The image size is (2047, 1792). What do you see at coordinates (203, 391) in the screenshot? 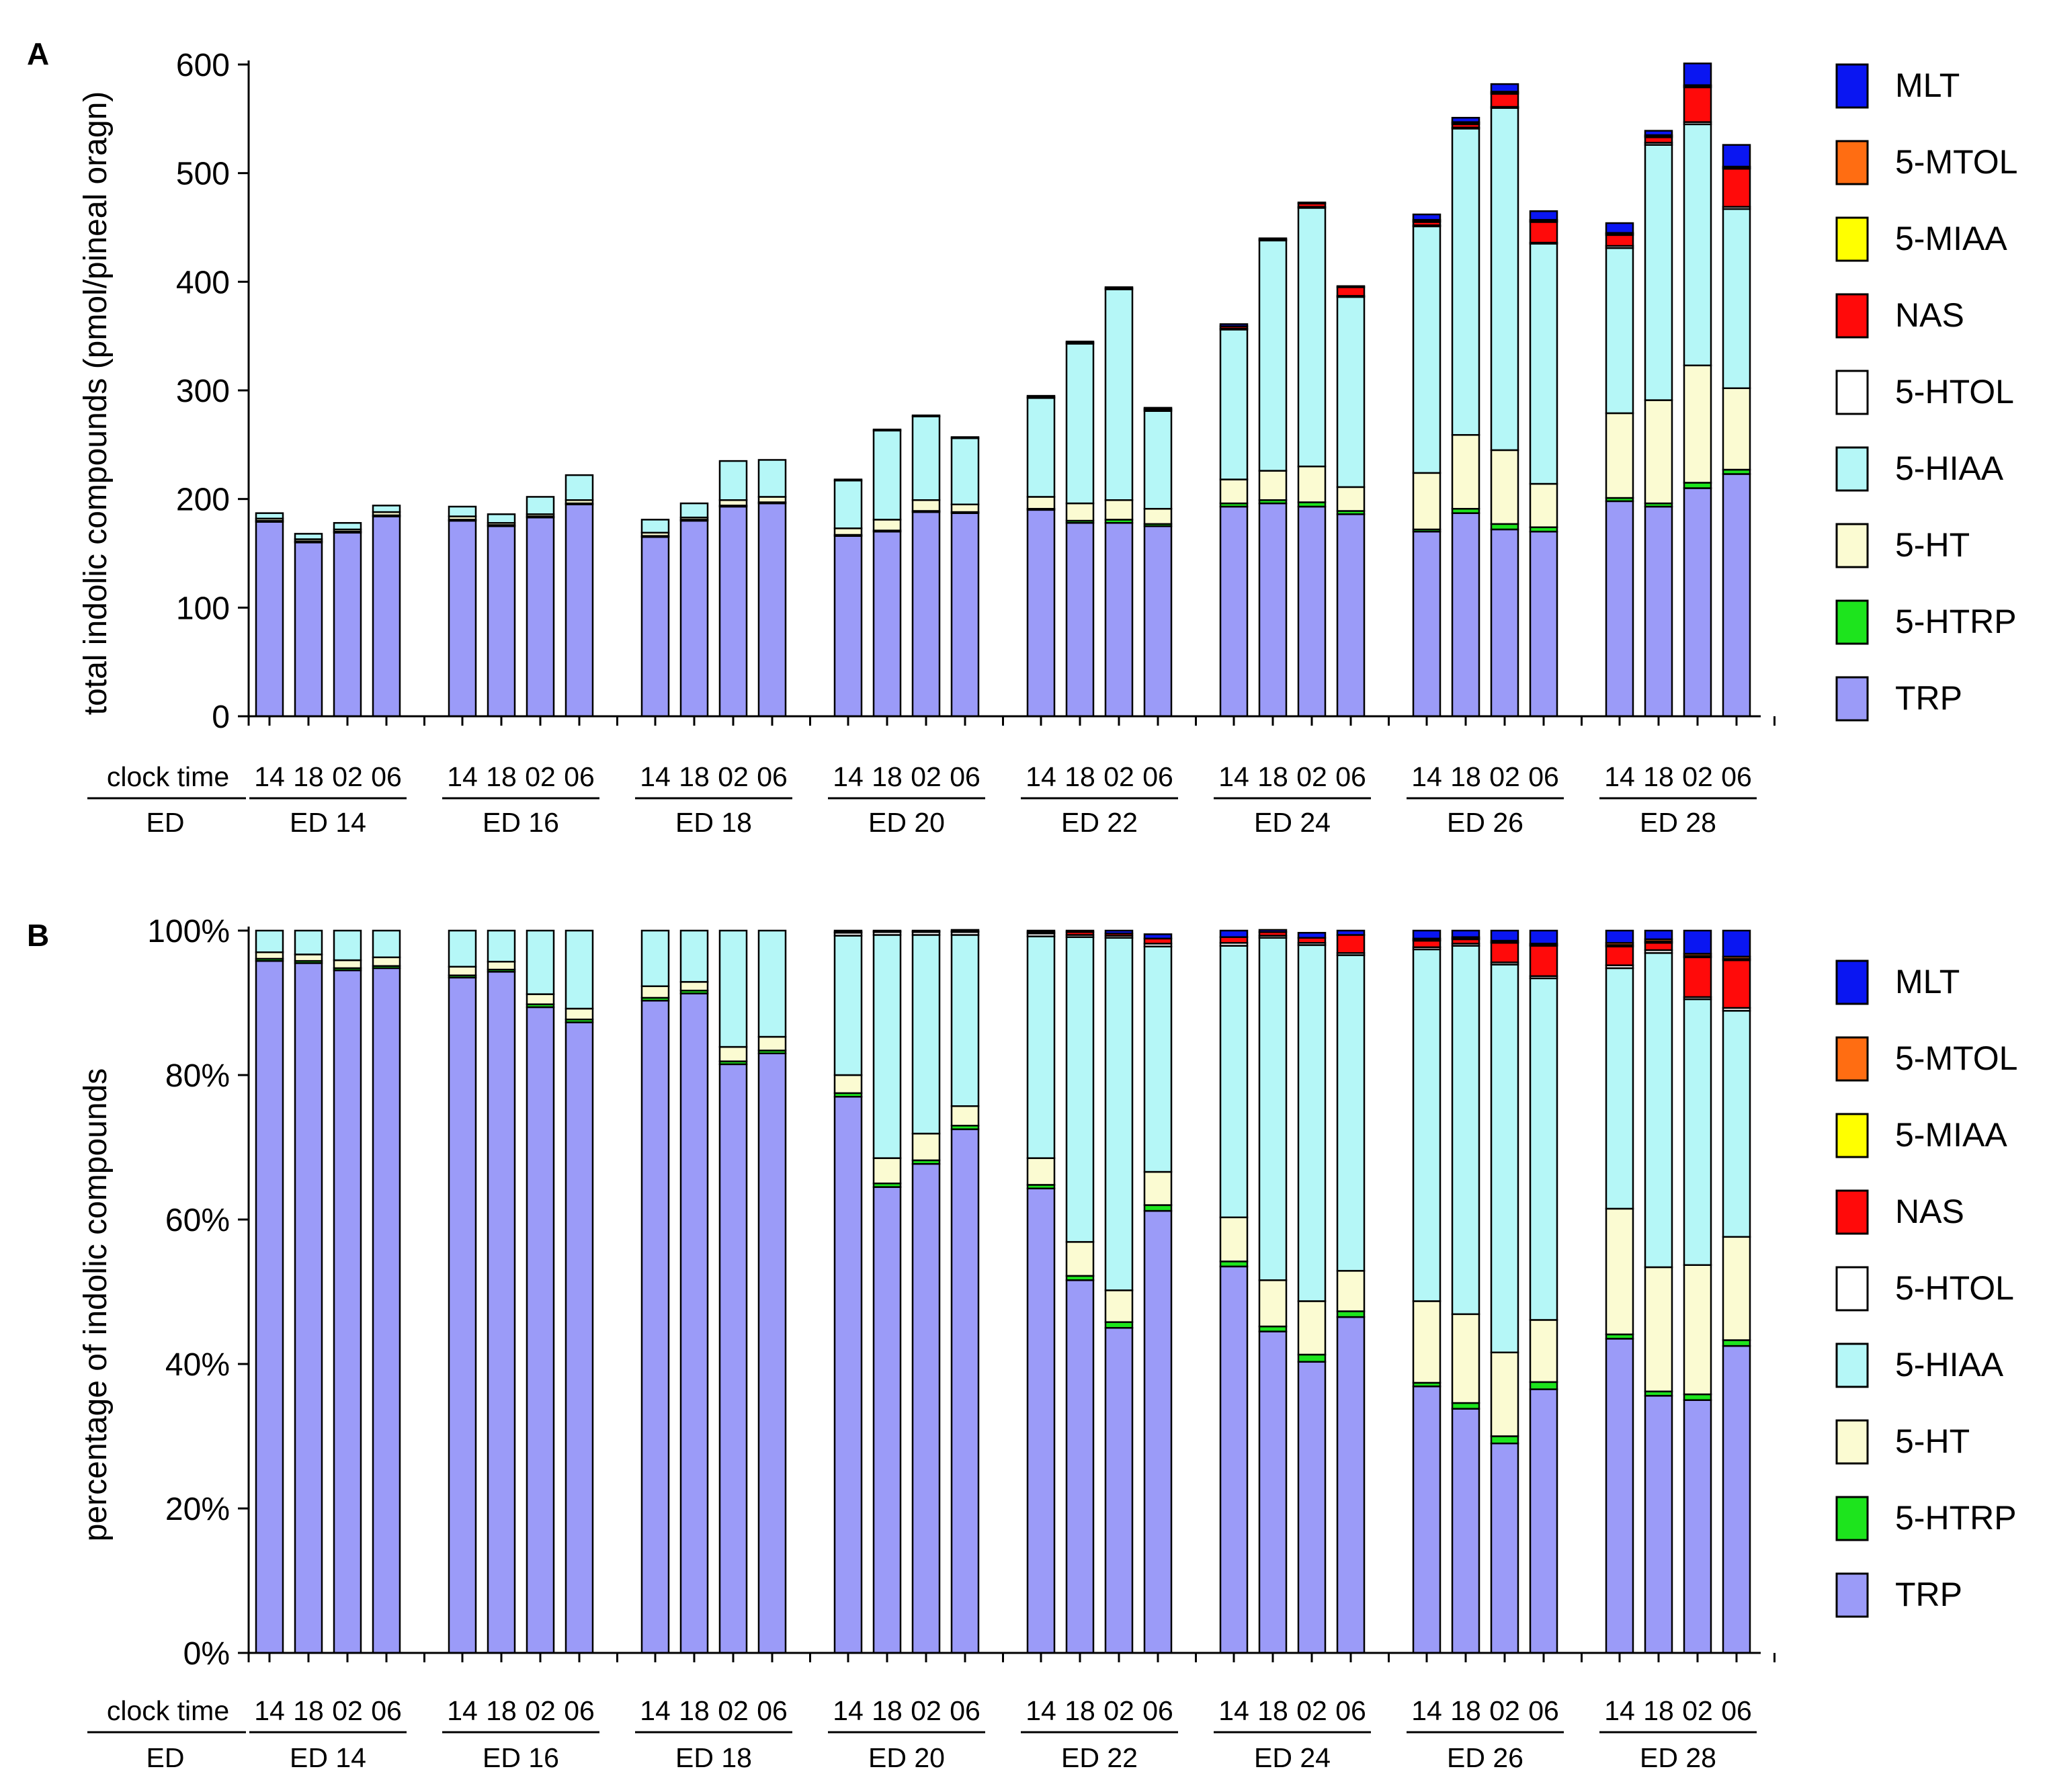
I see `y-tick-label: 300` at bounding box center [203, 391].